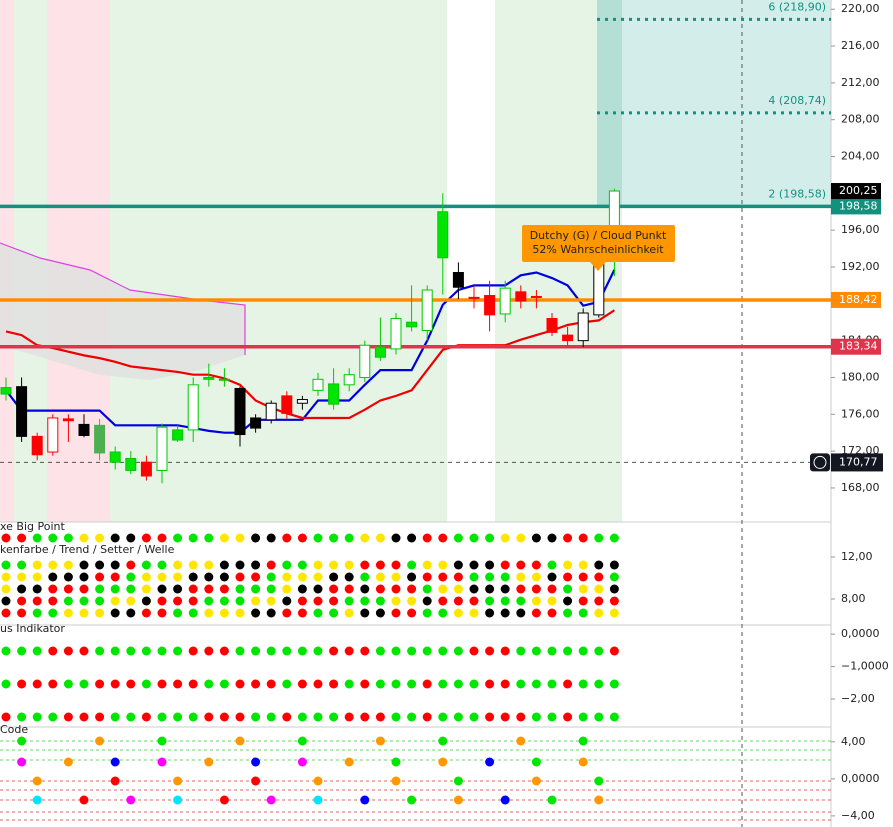 The height and width of the screenshot is (827, 893). Describe the element at coordinates (858, 190) in the screenshot. I see `last-price-label: 200,25` at that location.